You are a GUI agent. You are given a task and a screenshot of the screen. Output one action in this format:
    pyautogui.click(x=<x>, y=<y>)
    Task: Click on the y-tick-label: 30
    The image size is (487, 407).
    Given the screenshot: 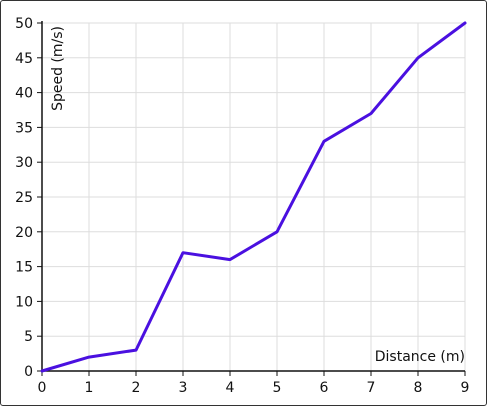 What is the action you would take?
    pyautogui.click(x=24, y=163)
    